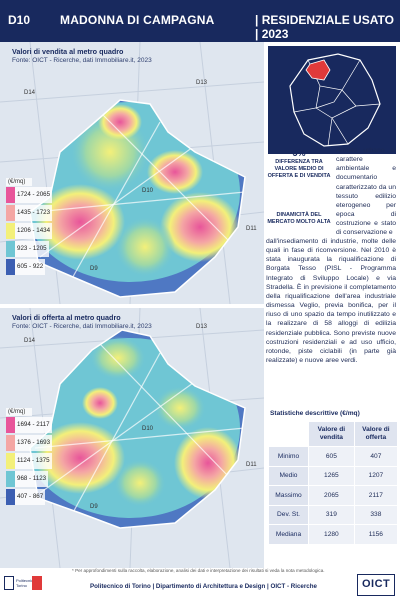 Image resolution: width=400 pixels, height=600 pixels. What do you see at coordinates (324, 27) in the screenshot?
I see `category-label: | RESIDENZIALE USATO | 2023` at bounding box center [324, 27].